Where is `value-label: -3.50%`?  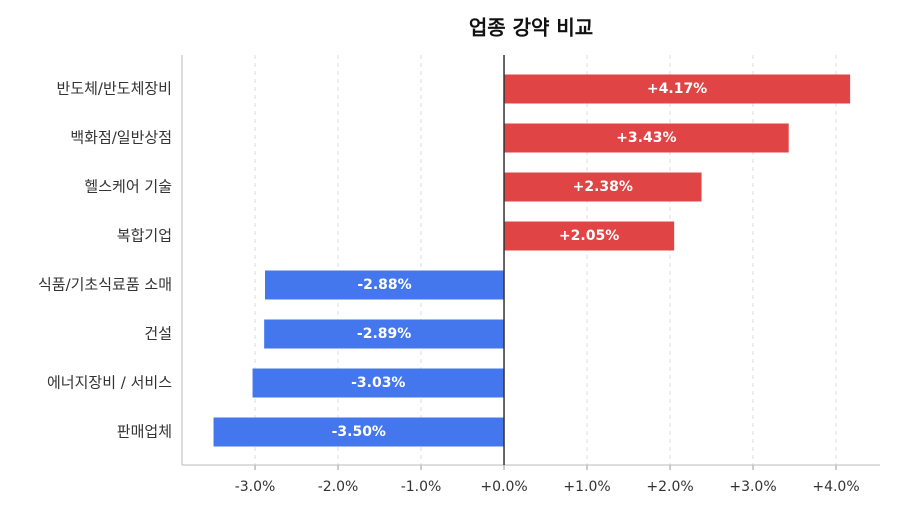
value-label: -3.50% is located at coordinates (359, 432).